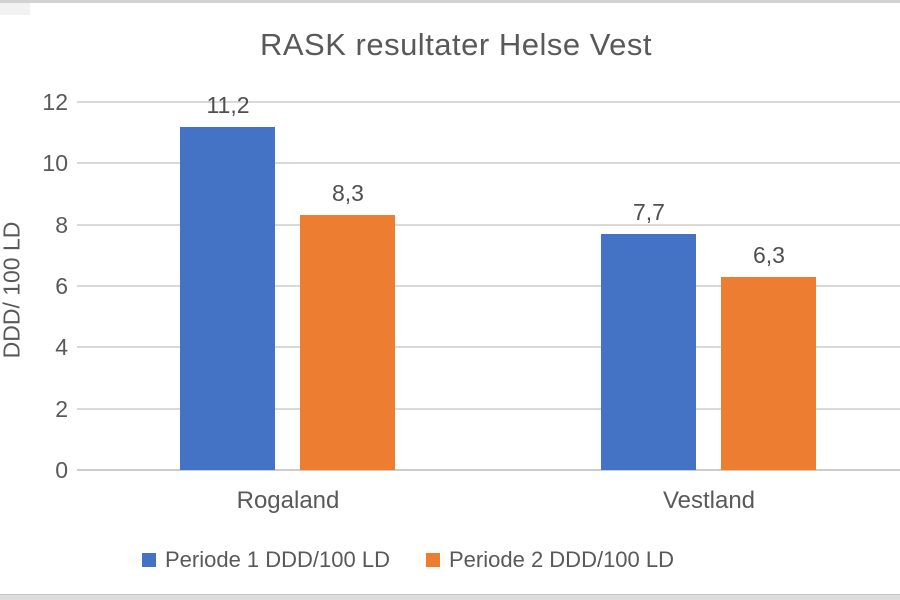  What do you see at coordinates (61, 225) in the screenshot?
I see `y-tick-label-8: 8` at bounding box center [61, 225].